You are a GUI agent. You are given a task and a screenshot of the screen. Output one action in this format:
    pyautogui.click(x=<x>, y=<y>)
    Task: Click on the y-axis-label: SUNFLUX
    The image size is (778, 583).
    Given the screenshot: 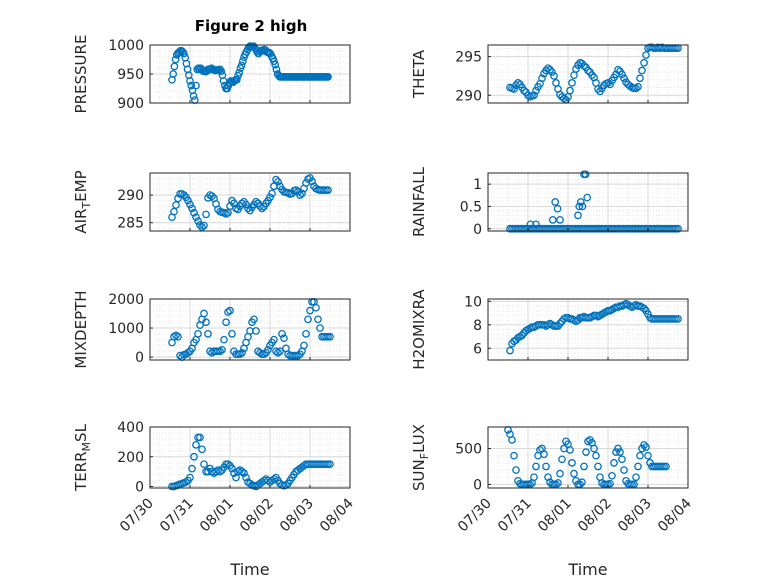 What is the action you would take?
    pyautogui.click(x=420, y=457)
    